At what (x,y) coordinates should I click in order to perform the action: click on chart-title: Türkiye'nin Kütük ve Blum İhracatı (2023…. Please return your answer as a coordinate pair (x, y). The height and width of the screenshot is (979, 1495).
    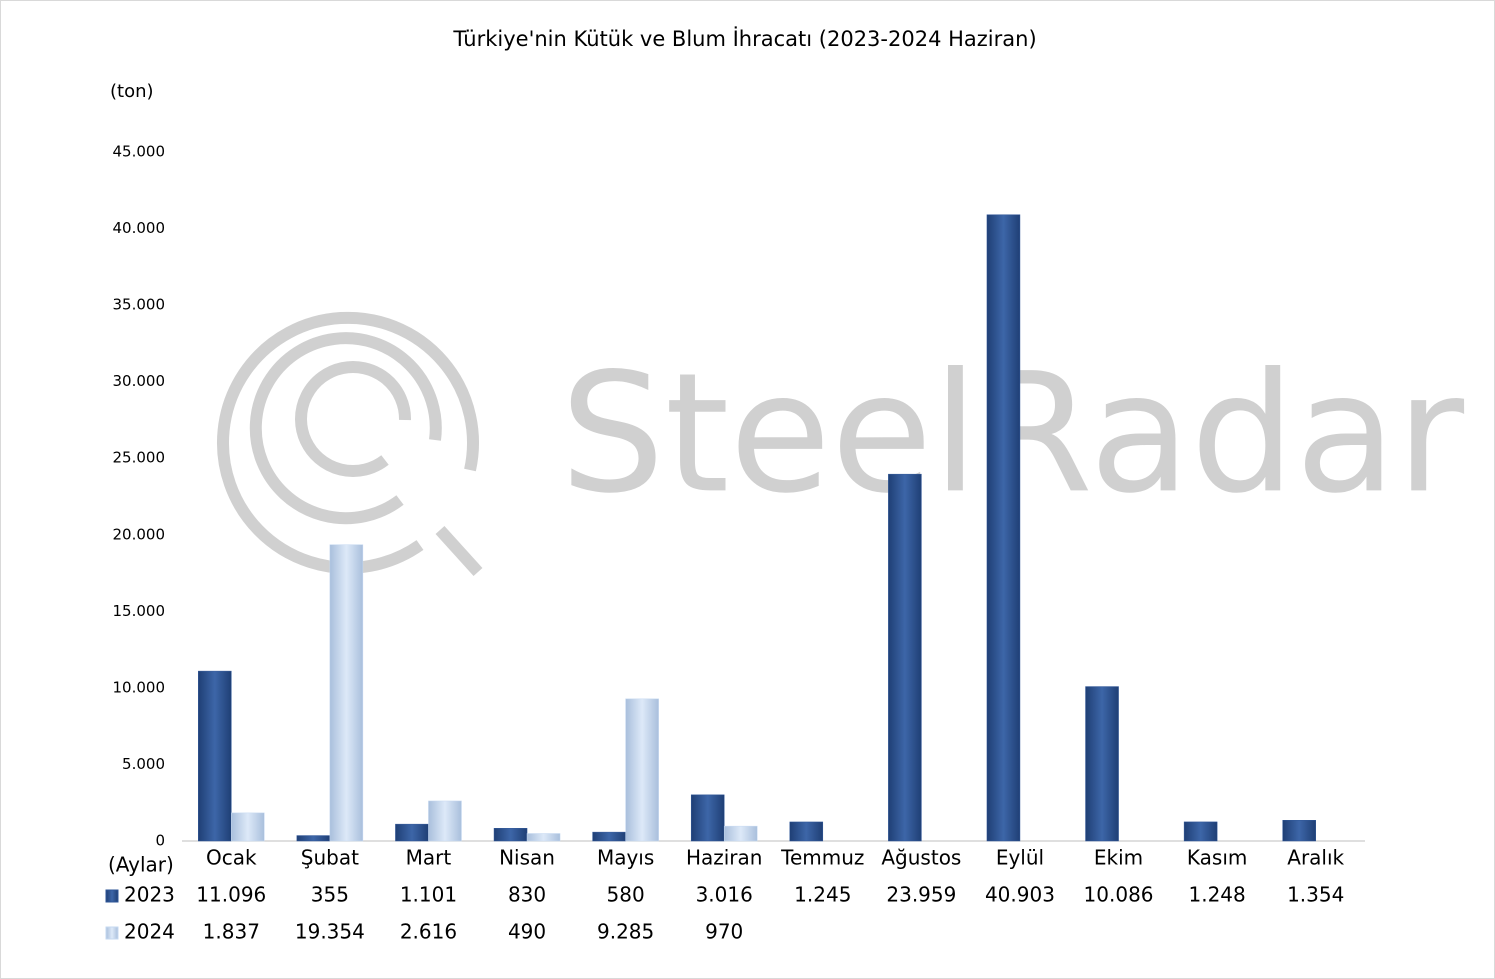
    Looking at the image, I should click on (744, 38).